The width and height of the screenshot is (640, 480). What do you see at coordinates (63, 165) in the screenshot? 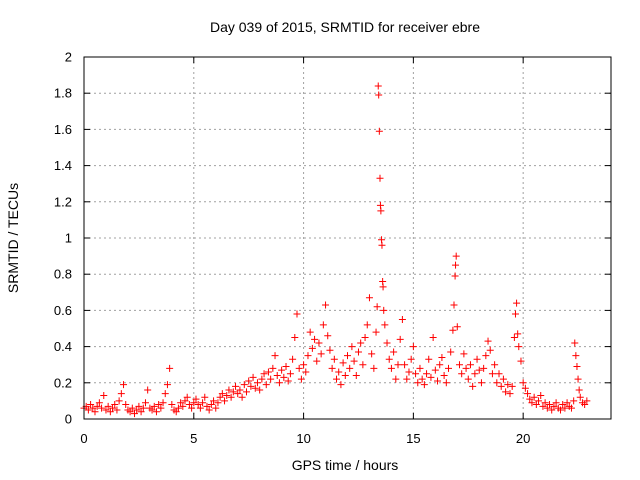
I see `y-tick-label: 1.4` at bounding box center [63, 165].